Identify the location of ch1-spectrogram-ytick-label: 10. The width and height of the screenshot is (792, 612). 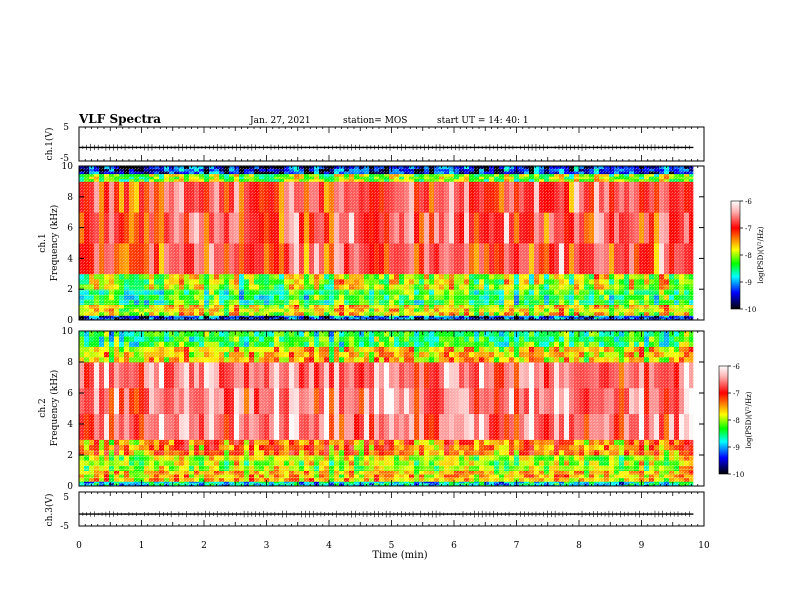
(68, 167).